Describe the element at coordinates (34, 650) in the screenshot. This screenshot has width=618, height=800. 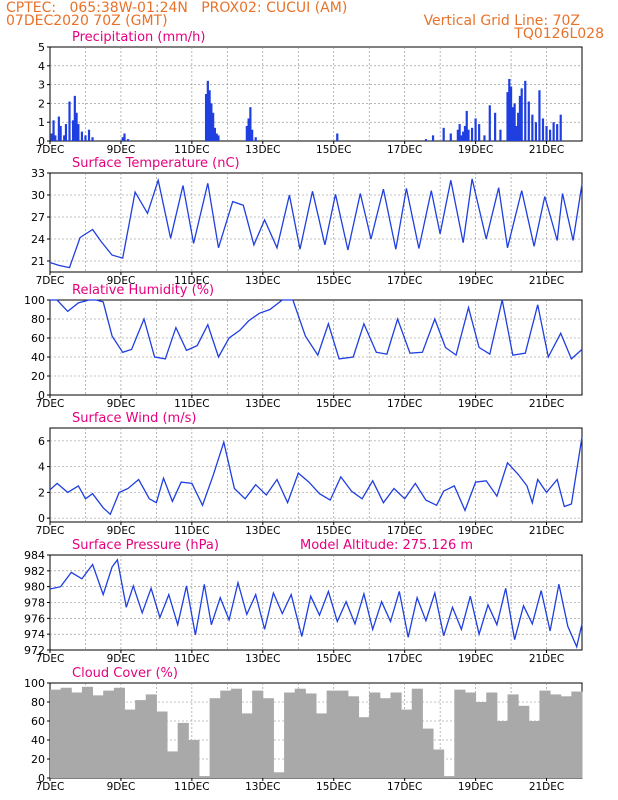
I see `y-tick-label: 972` at that location.